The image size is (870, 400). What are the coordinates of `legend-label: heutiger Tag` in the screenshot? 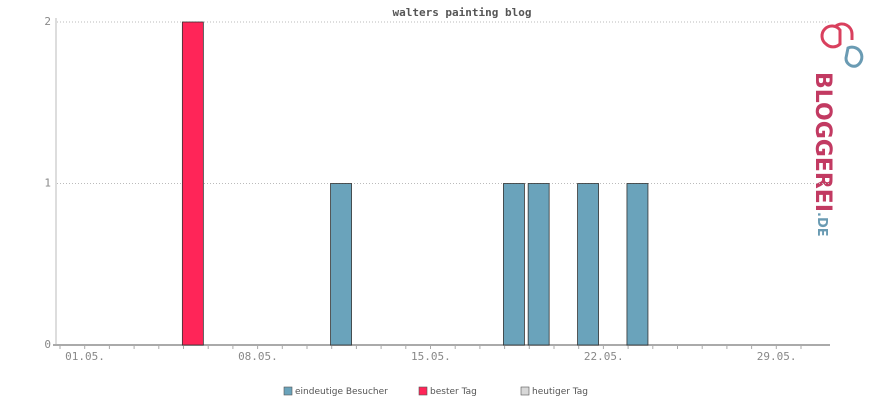 It's located at (560, 392).